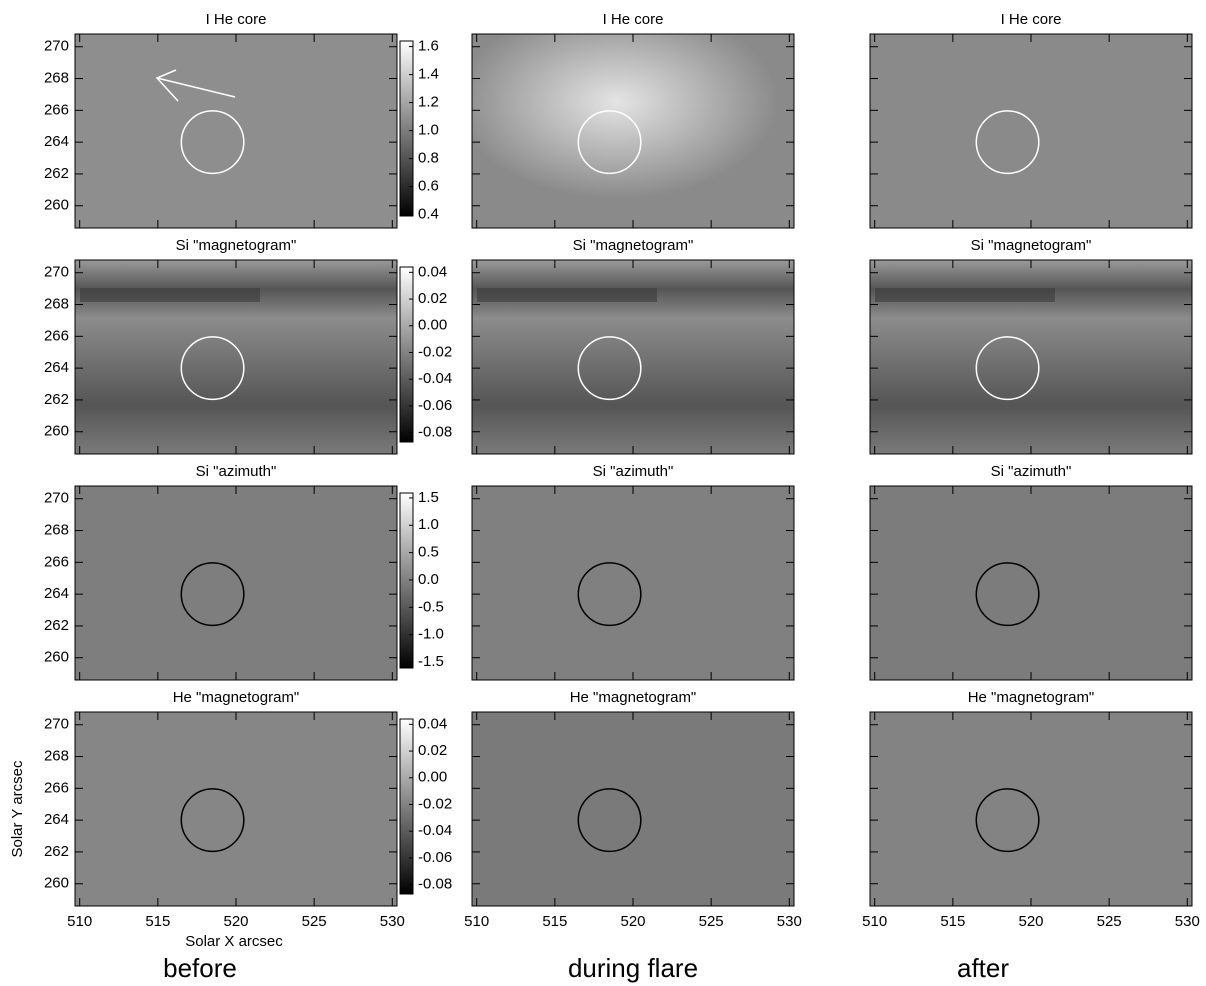 This screenshot has height=986, width=1206. I want to click on arrow, so click(196, 87).